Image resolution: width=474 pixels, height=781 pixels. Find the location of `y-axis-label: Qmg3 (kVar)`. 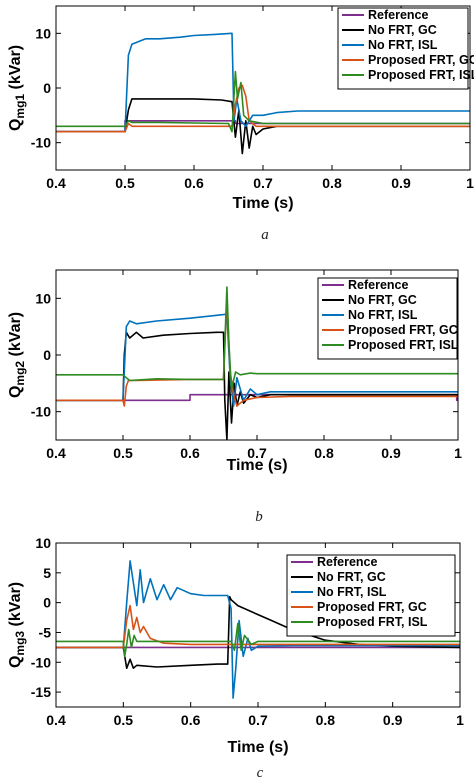

y-axis-label: Qmg3 (kVar) is located at coordinates (17, 625).